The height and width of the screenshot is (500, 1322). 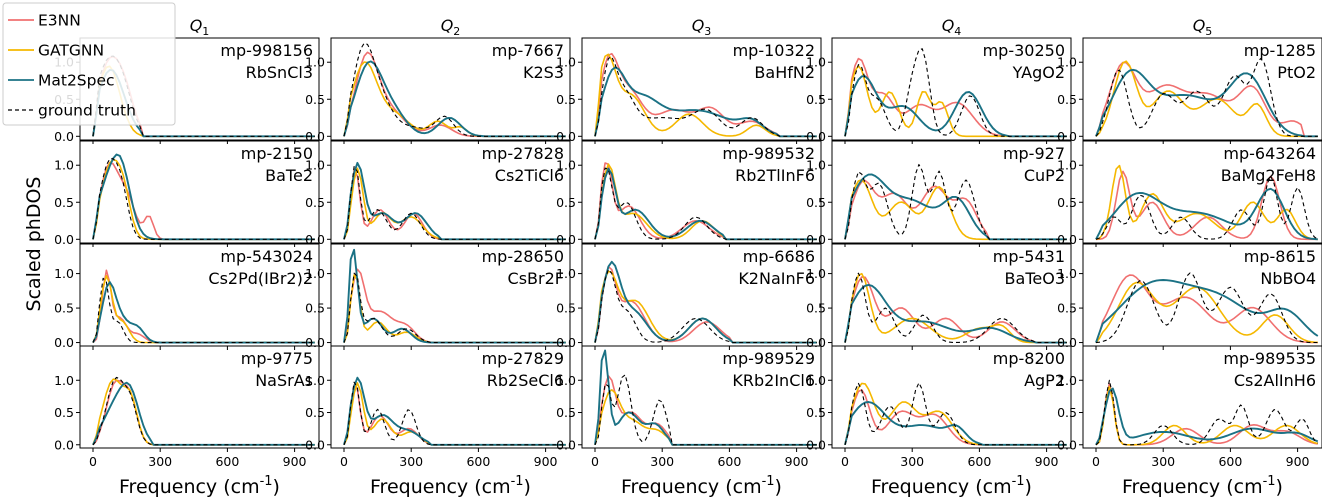 I want to click on legend-label: ground truth, so click(x=87, y=111).